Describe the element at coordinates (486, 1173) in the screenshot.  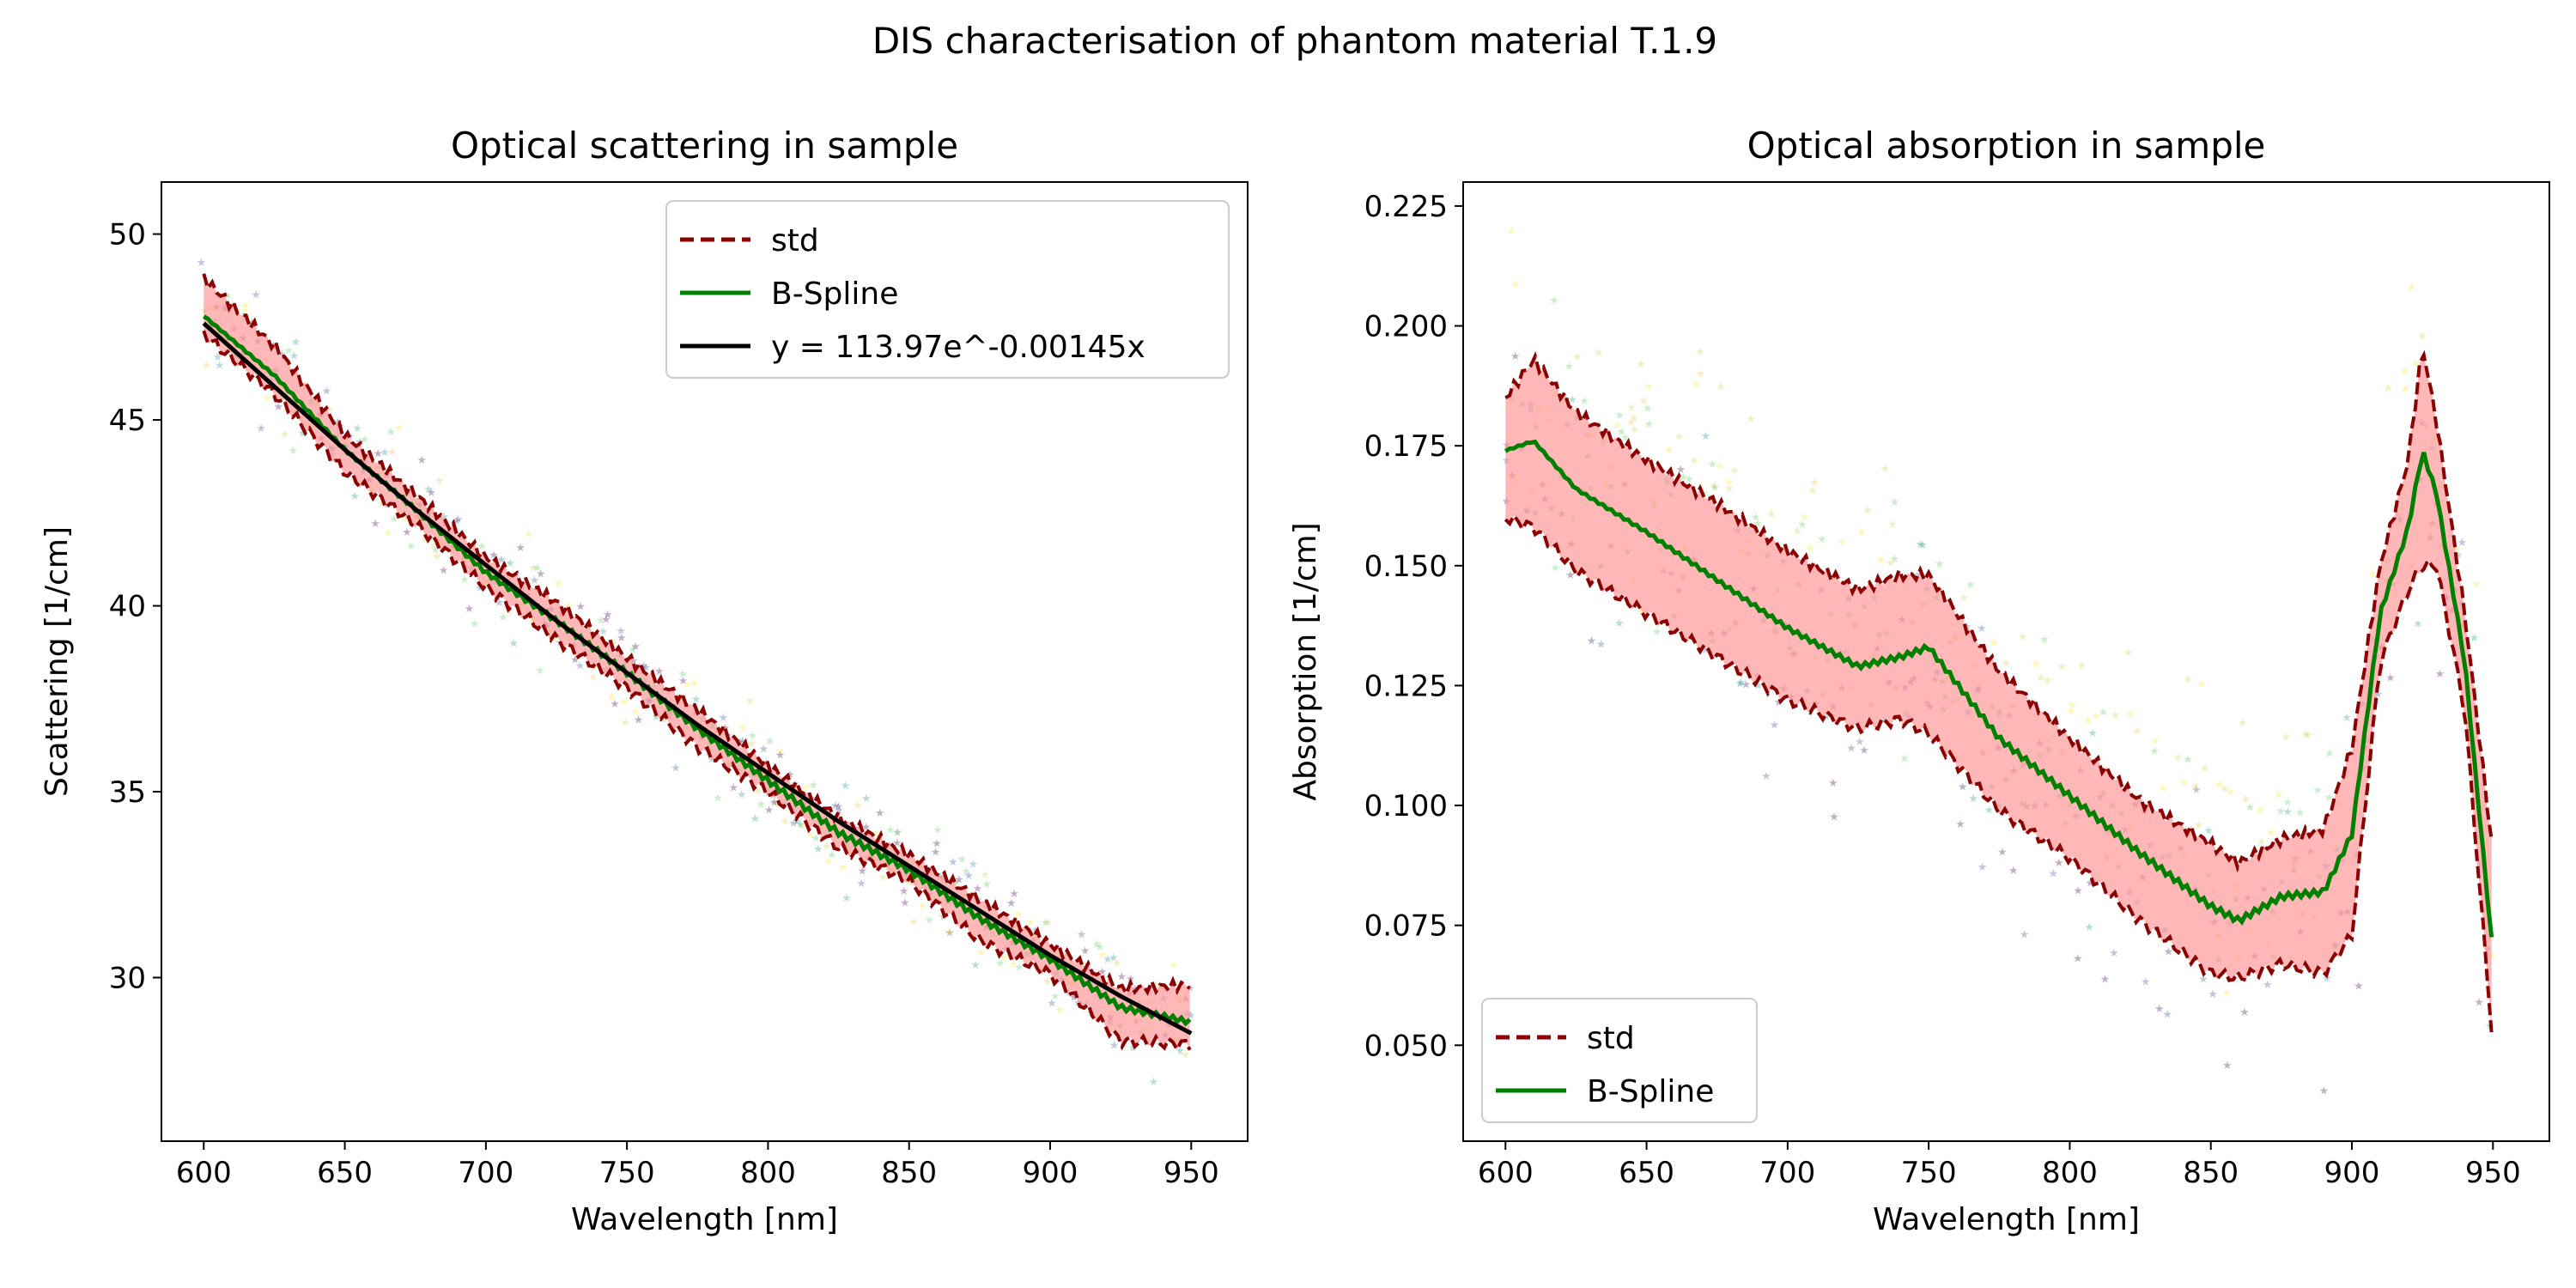
I see `x-tick-label: 700` at that location.